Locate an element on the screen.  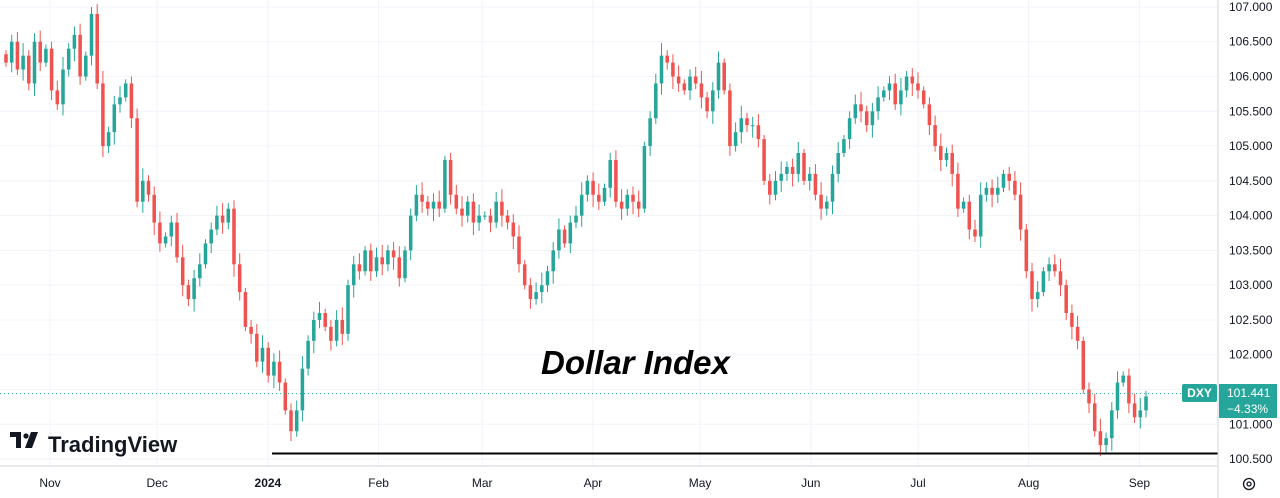
y-tick-label: 106.500 is located at coordinates (1251, 42).